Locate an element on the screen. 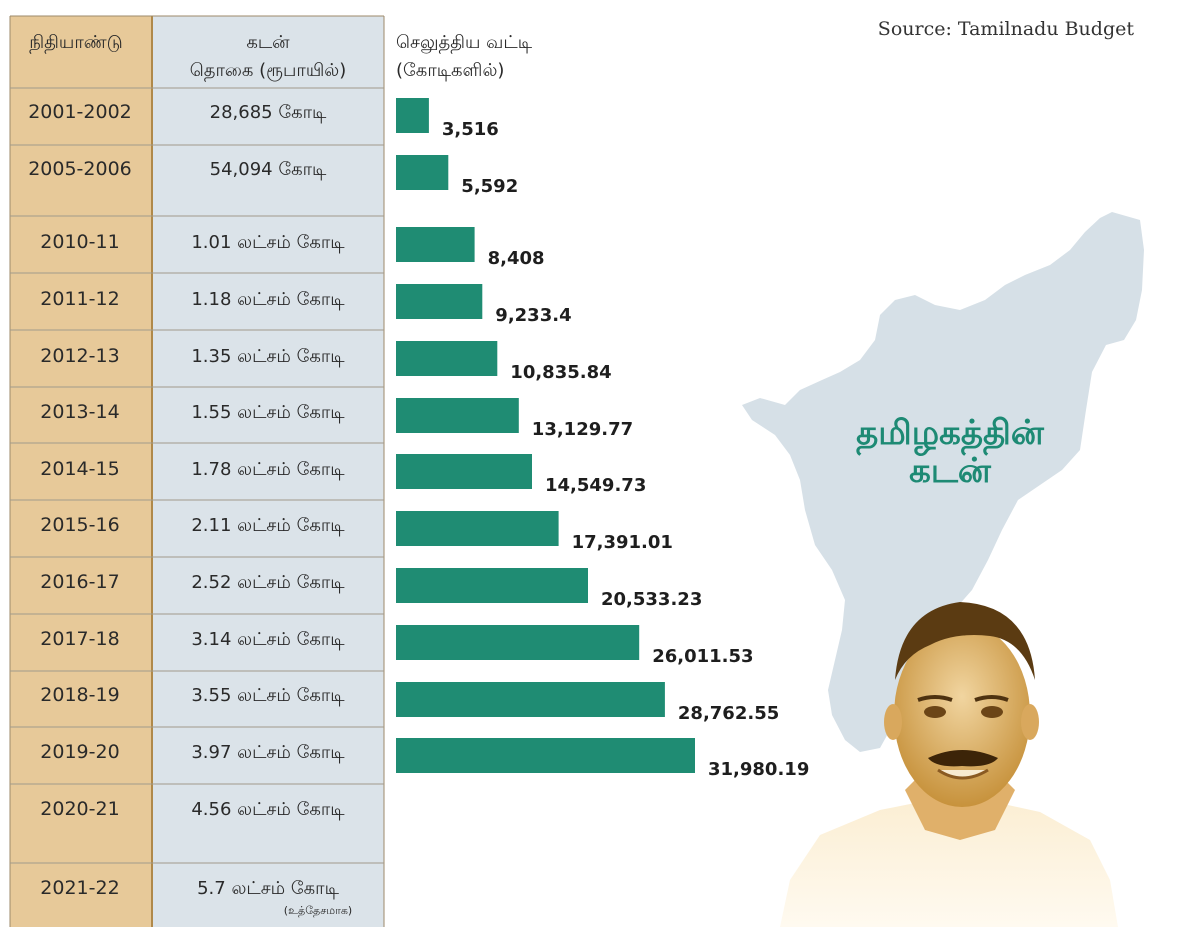  amount-cell: 54,094 கோடி is located at coordinates (268, 169).